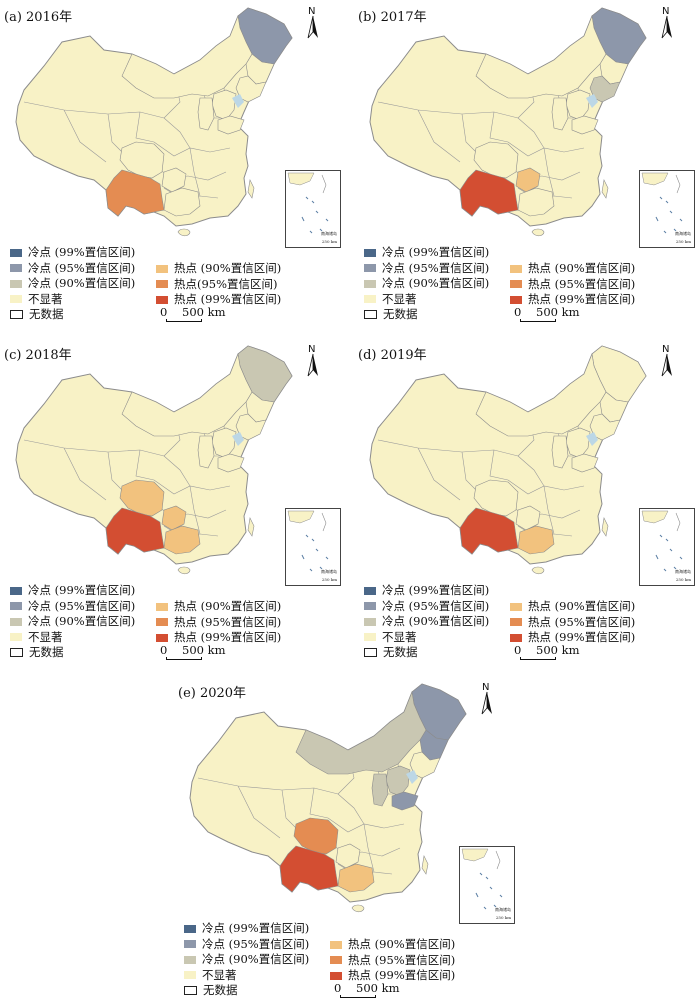  What do you see at coordinates (226, 283) in the screenshot?
I see `legend-label: 热点(95%置信区间)` at bounding box center [226, 283].